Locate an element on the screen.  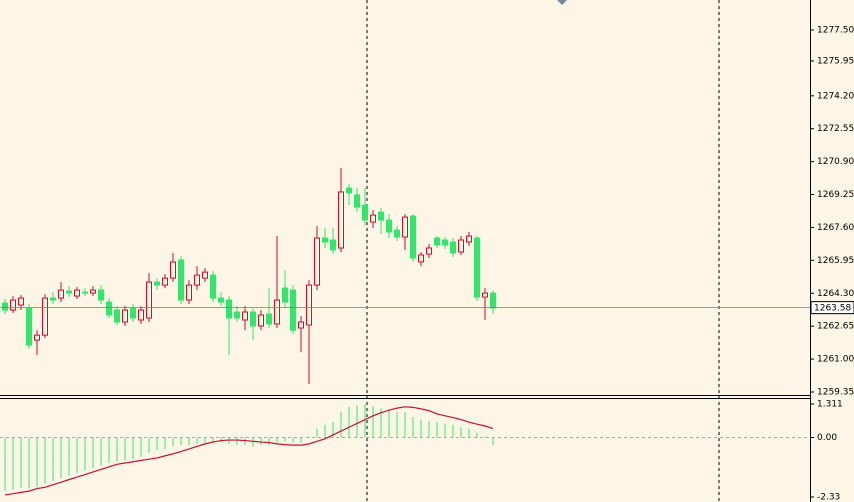
y-tick-label: 1265.95 is located at coordinates (835, 261).